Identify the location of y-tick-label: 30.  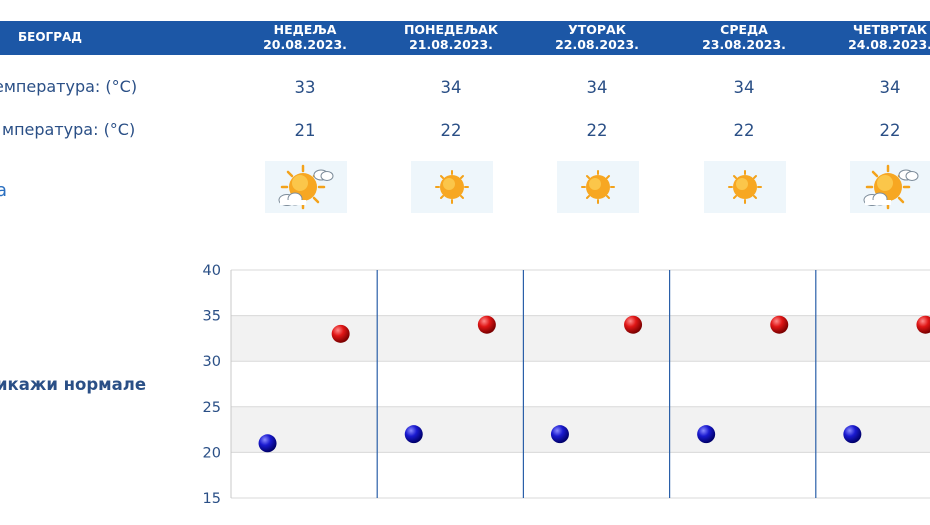
(212, 362).